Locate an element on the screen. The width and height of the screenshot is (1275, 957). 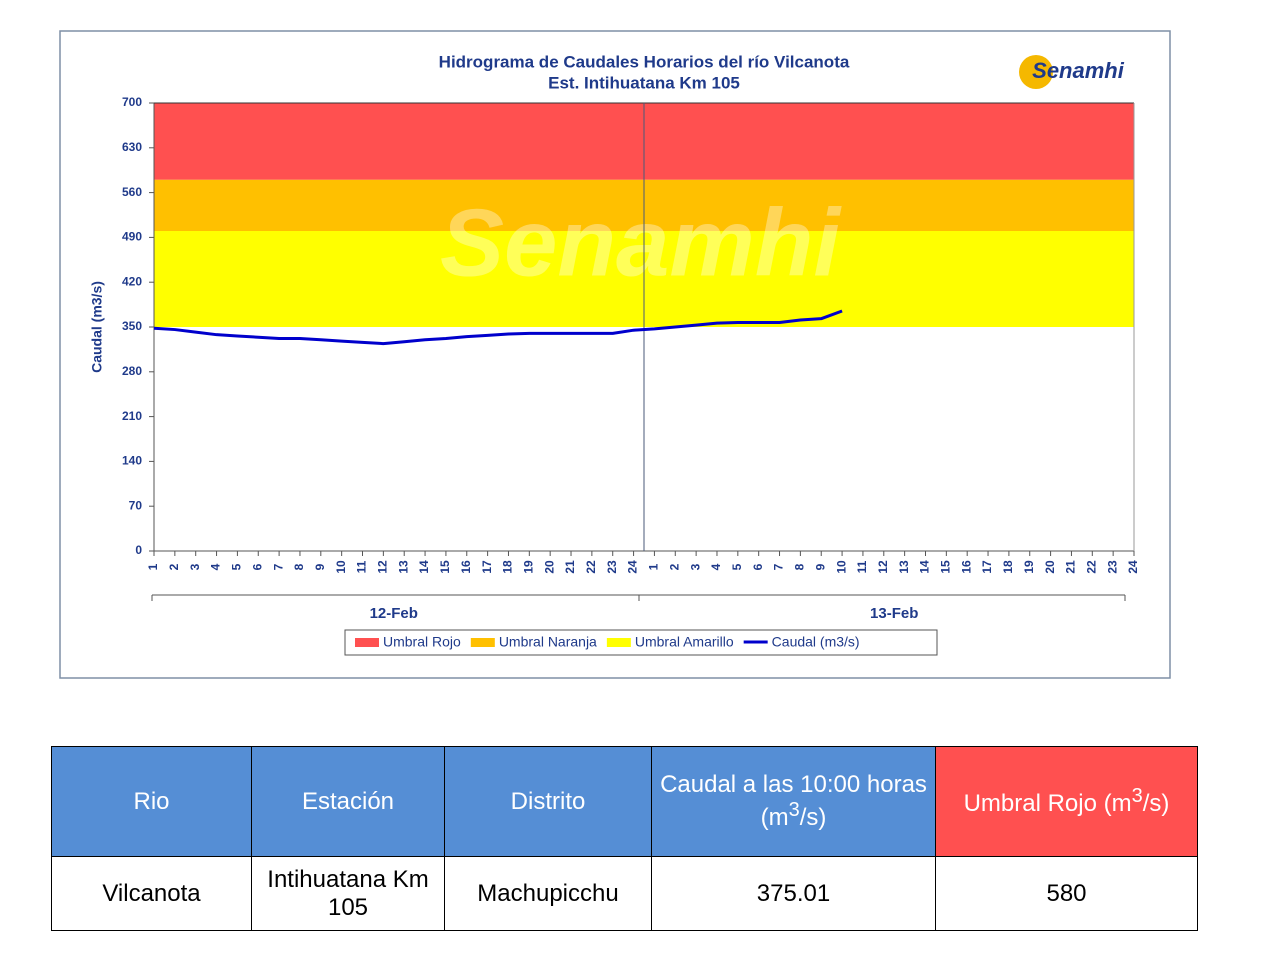
header-cell: Umbral Rojo (m3/s) is located at coordinates (1066, 801).